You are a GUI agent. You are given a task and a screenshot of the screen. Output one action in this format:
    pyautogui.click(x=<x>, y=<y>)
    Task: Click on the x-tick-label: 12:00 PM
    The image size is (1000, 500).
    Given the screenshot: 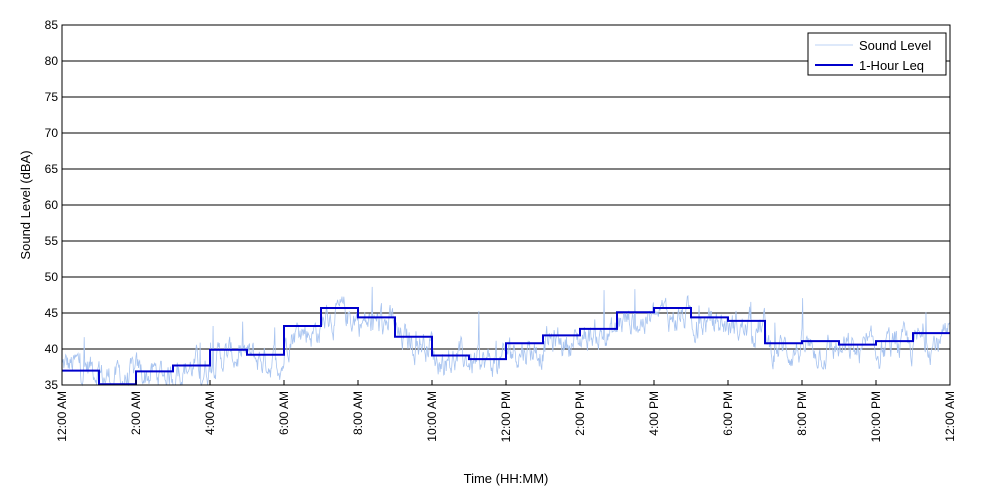 What is the action you would take?
    pyautogui.click(x=506, y=416)
    